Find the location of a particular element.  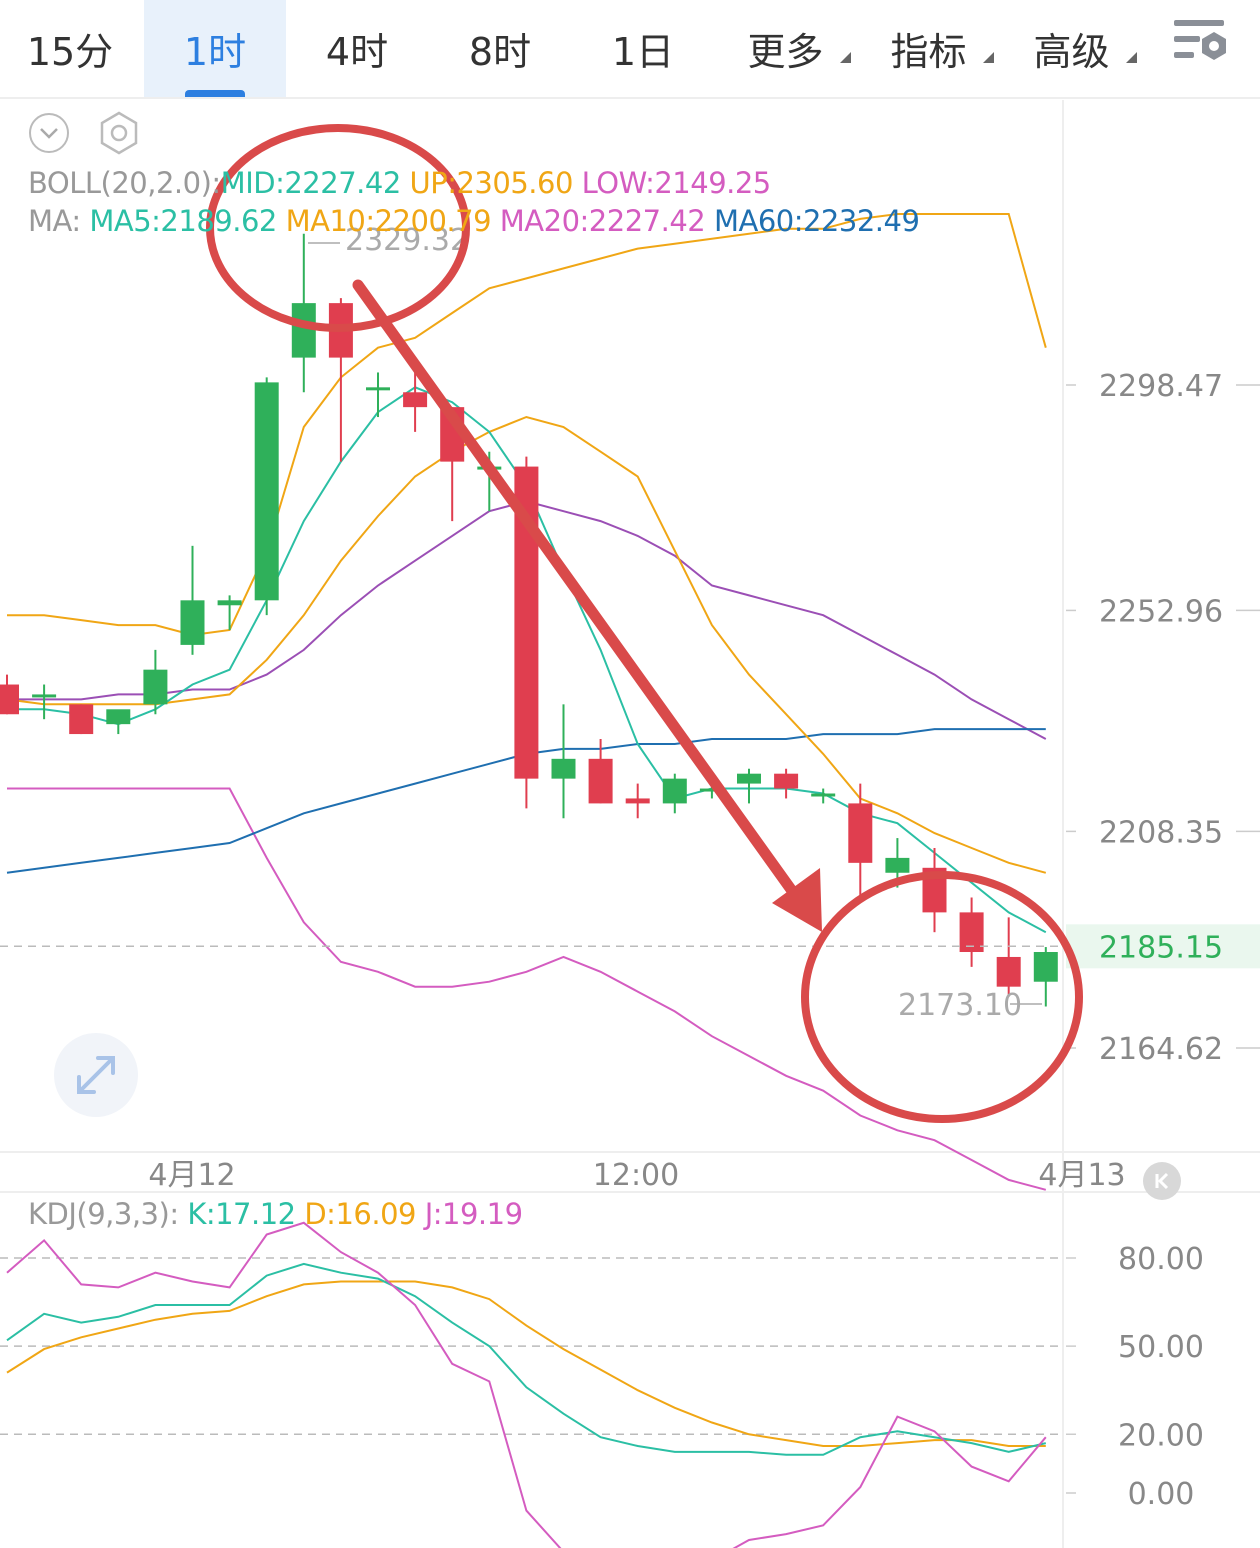

bottom-highlight-circle is located at coordinates (942, 997).